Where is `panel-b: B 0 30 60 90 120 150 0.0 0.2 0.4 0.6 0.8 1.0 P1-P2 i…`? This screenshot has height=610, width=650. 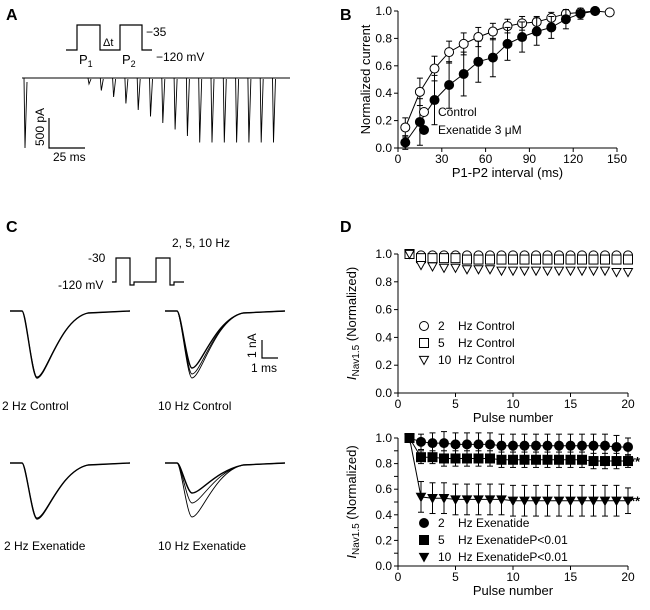
panel-b: B 0 30 60 90 120 150 0.0 0.2 0.4 0.6 0.8 1.0 P1-P2 i… is located at coordinates (483, 92).